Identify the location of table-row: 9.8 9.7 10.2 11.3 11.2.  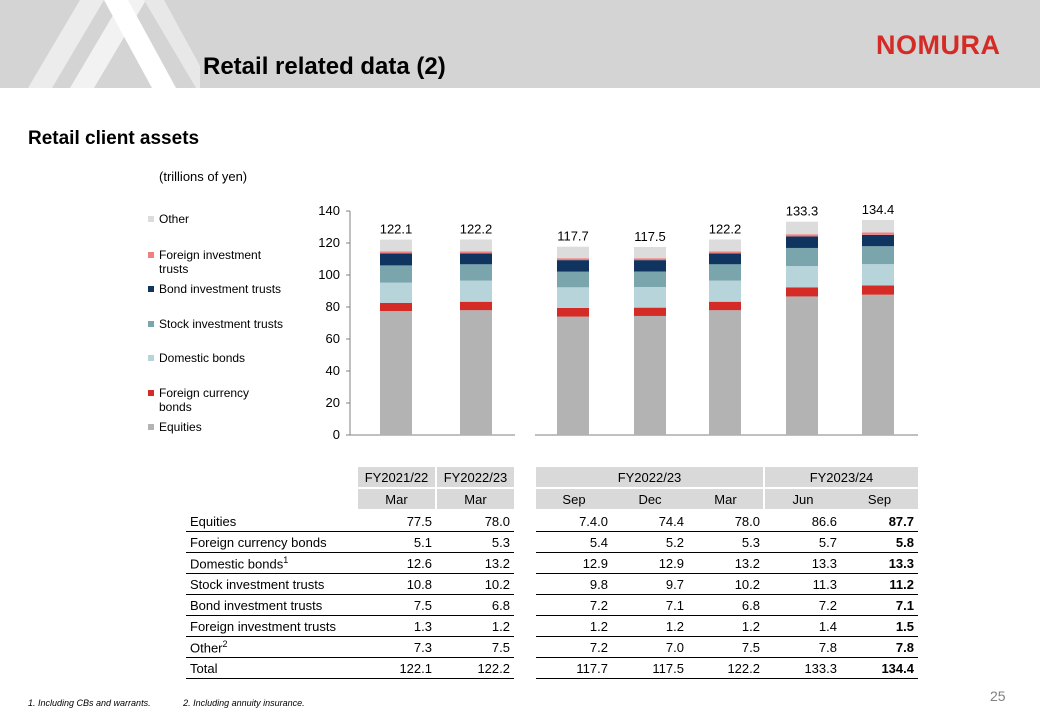
(727, 584).